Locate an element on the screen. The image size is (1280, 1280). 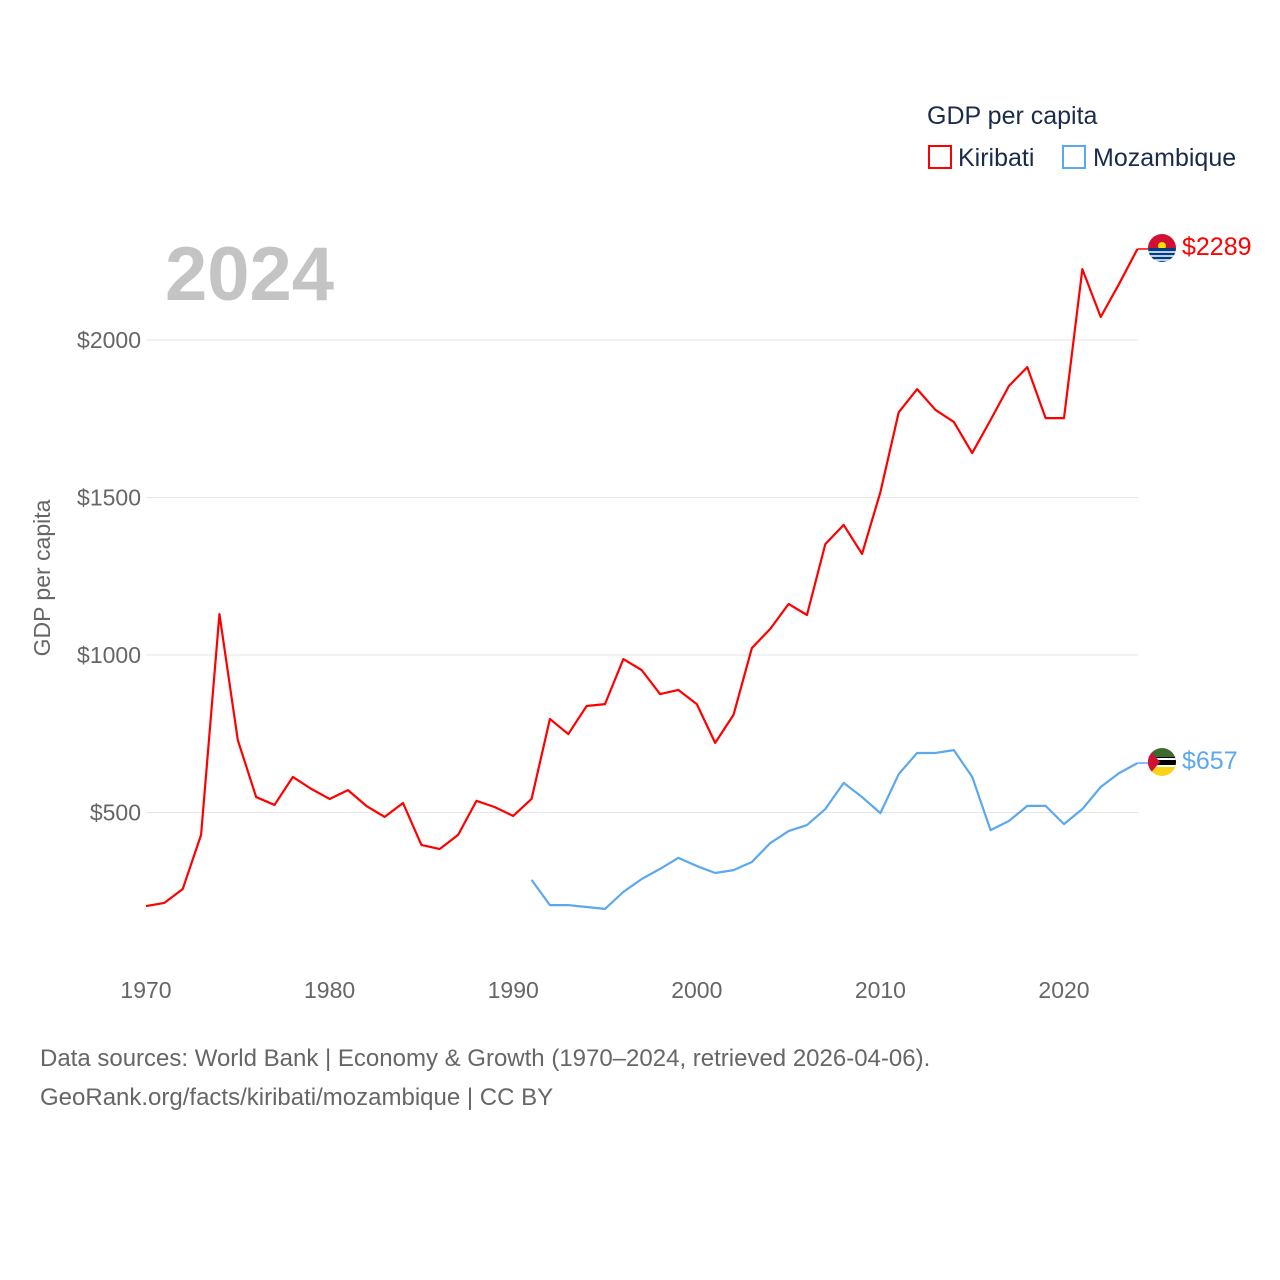
x-tick-label: 1980 is located at coordinates (329, 990).